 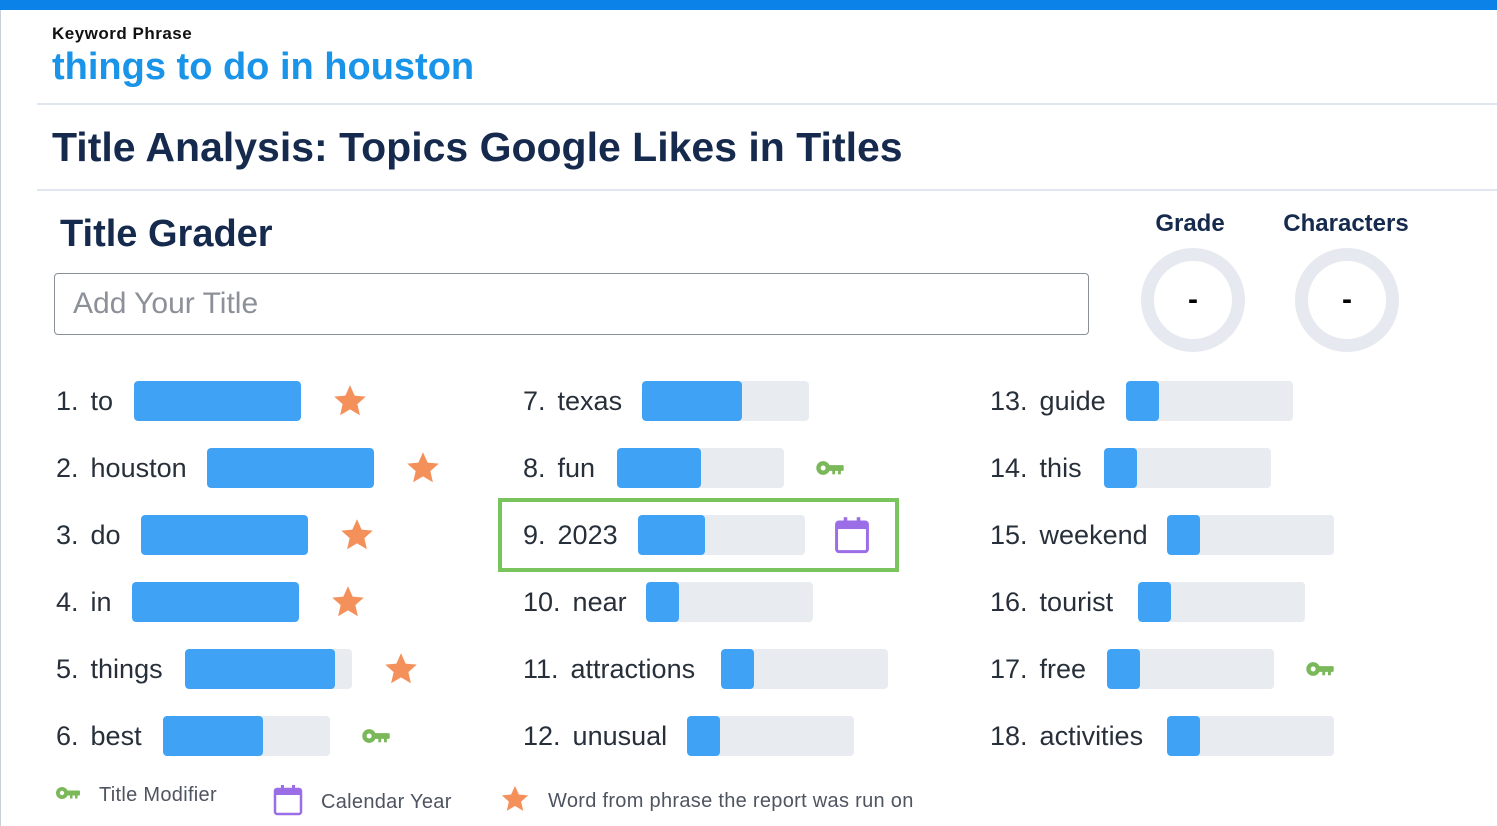 I want to click on legend-title-modifier: Title Modifier, so click(x=136, y=795).